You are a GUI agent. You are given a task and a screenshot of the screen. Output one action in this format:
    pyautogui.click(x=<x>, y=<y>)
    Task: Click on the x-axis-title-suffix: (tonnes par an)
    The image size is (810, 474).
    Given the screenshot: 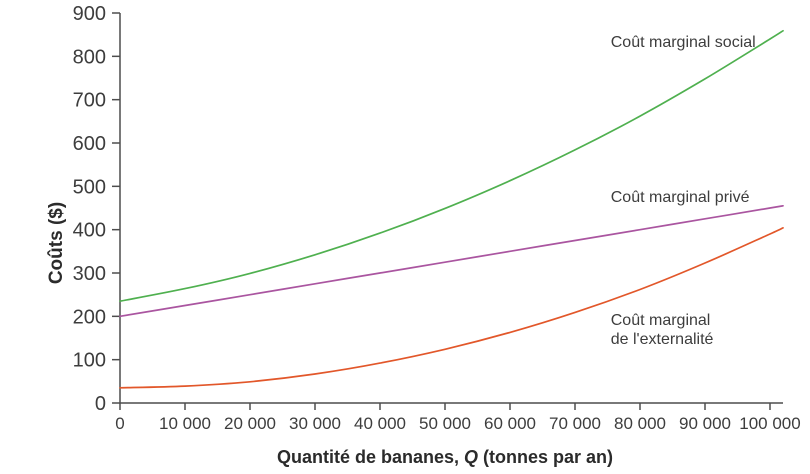 What is the action you would take?
    pyautogui.click(x=546, y=457)
    